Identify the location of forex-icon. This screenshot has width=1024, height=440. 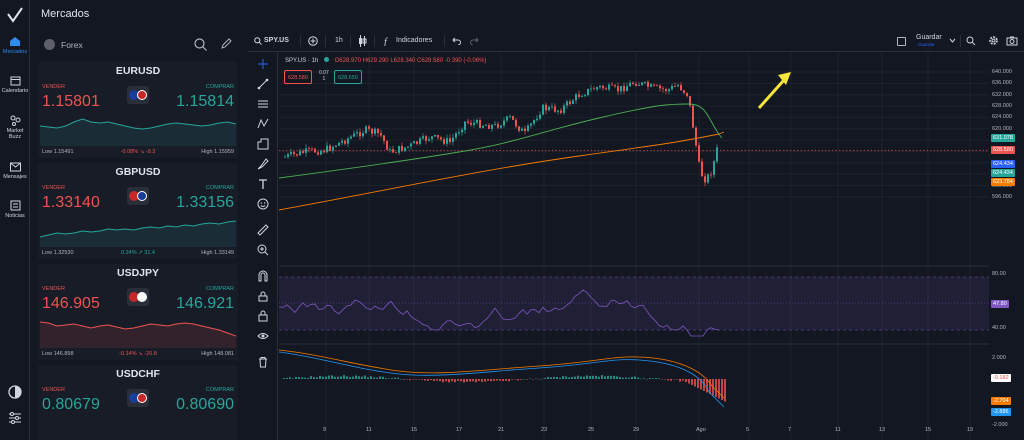
(49, 44).